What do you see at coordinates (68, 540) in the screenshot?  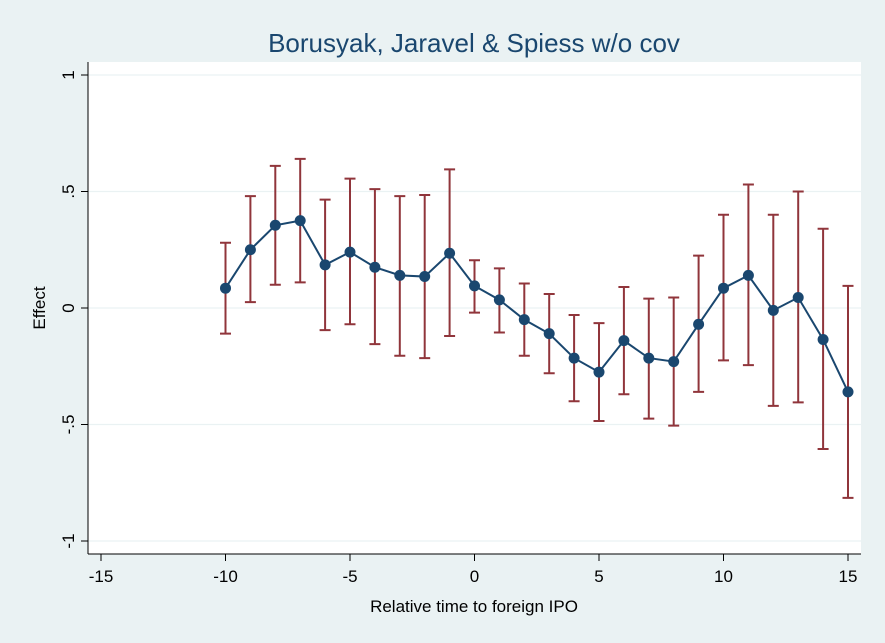 I see `y-tick-label-0: -1` at bounding box center [68, 540].